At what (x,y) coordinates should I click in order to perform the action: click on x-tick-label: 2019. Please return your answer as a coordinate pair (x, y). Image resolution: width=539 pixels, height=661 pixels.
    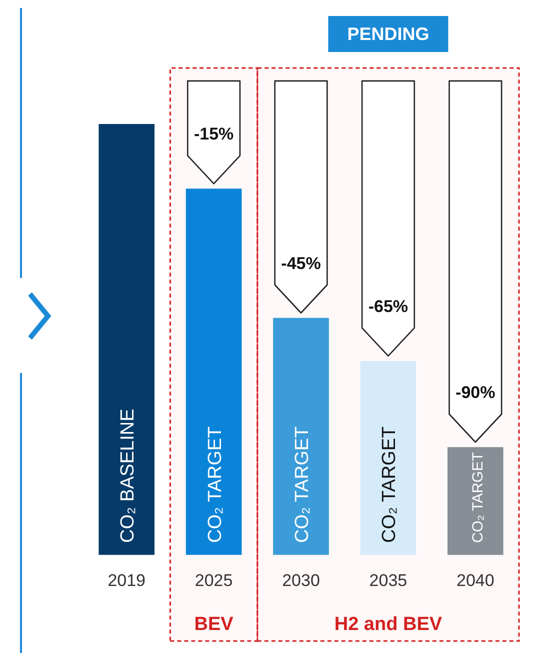
    Looking at the image, I should click on (127, 580).